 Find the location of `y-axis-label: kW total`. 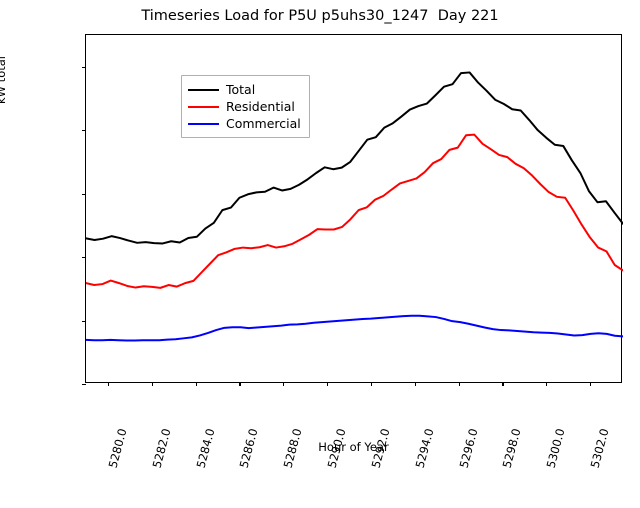

y-axis-label: kW total is located at coordinates (4, 80).